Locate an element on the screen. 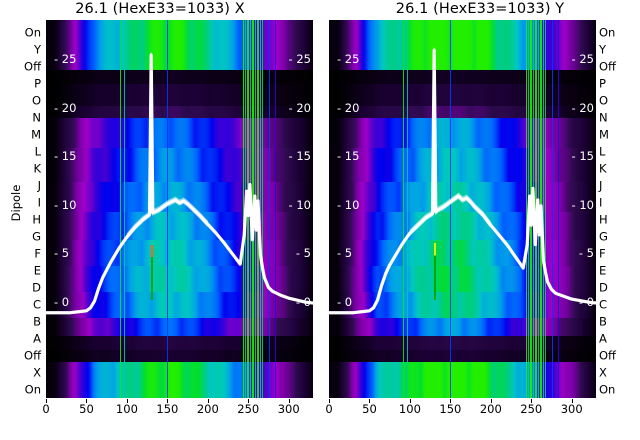  panel-x-title: 26.1 (HexE33=1033) X is located at coordinates (160, 9).